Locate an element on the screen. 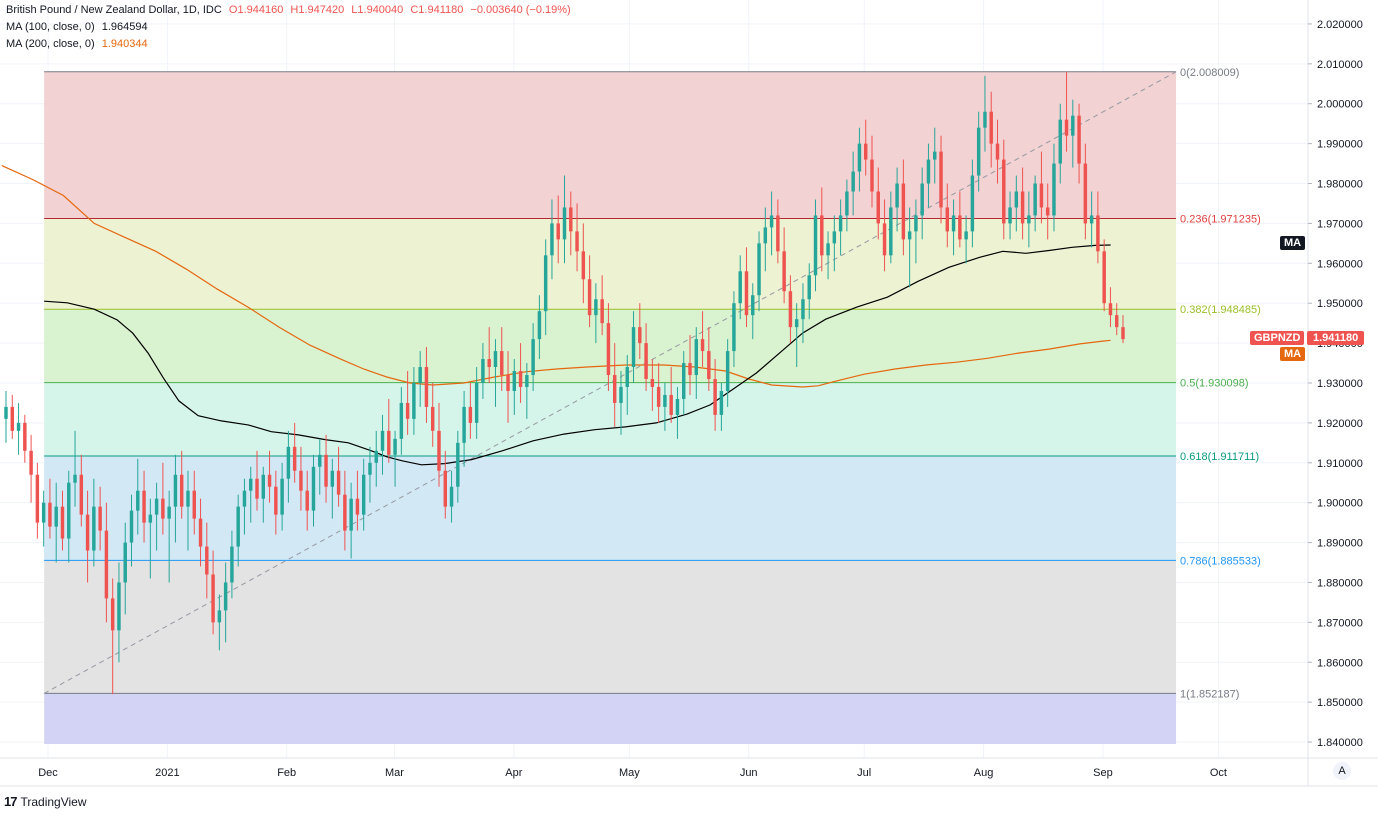  legend-ma100-label: MA (100, close, 0) is located at coordinates (50, 27).